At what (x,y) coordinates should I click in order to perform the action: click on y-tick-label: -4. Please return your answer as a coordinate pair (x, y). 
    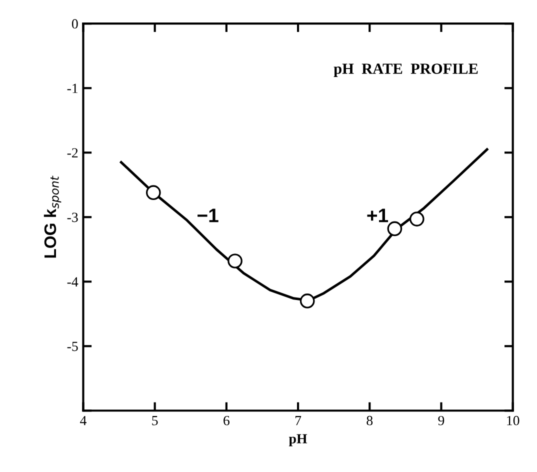
    Looking at the image, I should click on (72, 281).